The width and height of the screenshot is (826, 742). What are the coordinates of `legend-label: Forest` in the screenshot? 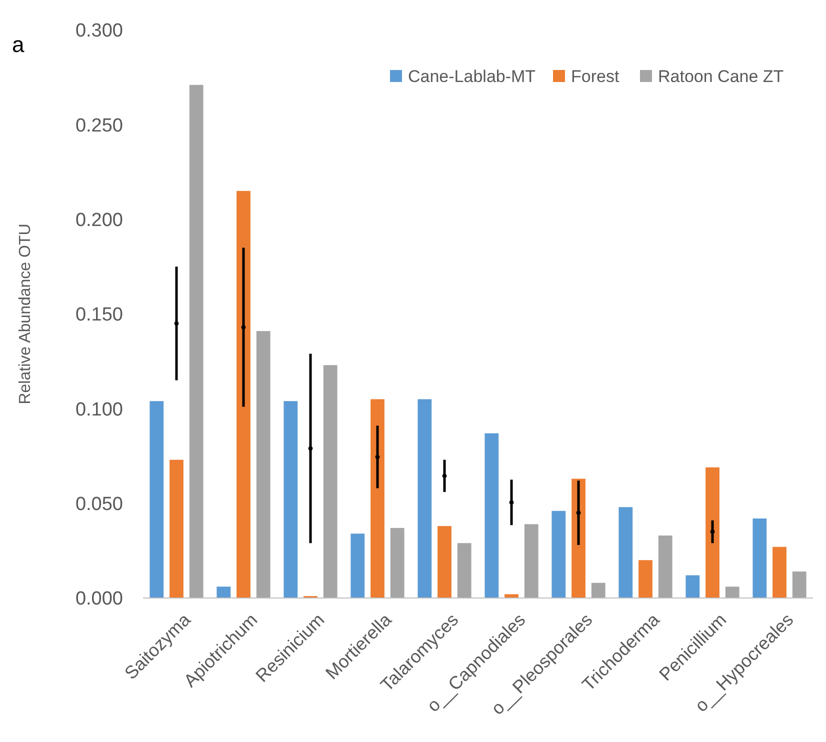 It's located at (595, 76).